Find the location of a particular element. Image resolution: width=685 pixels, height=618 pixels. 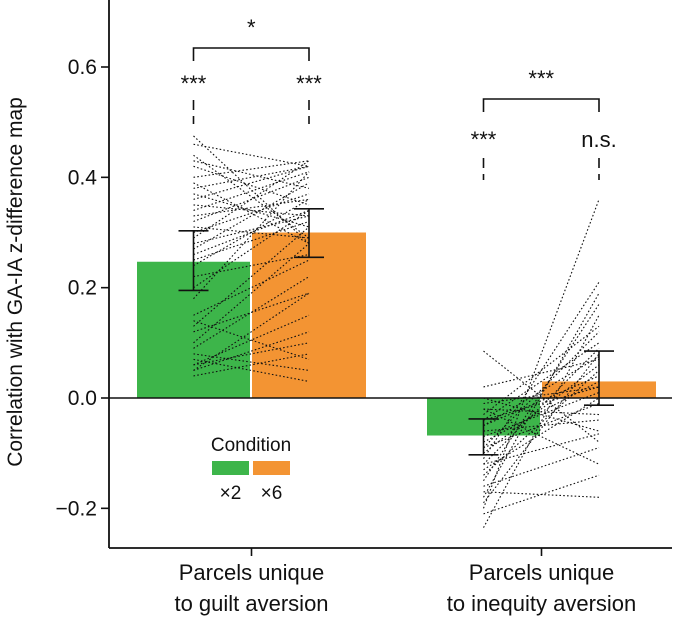

y-tick-label: 0.6 is located at coordinates (82, 67).